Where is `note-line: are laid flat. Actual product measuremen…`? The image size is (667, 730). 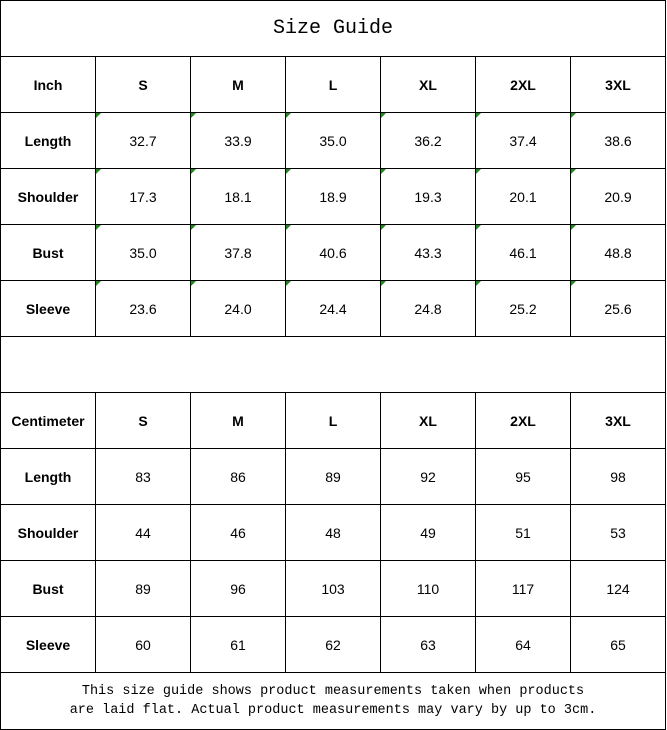
note-line: are laid flat. Actual product measuremen… is located at coordinates (333, 710).